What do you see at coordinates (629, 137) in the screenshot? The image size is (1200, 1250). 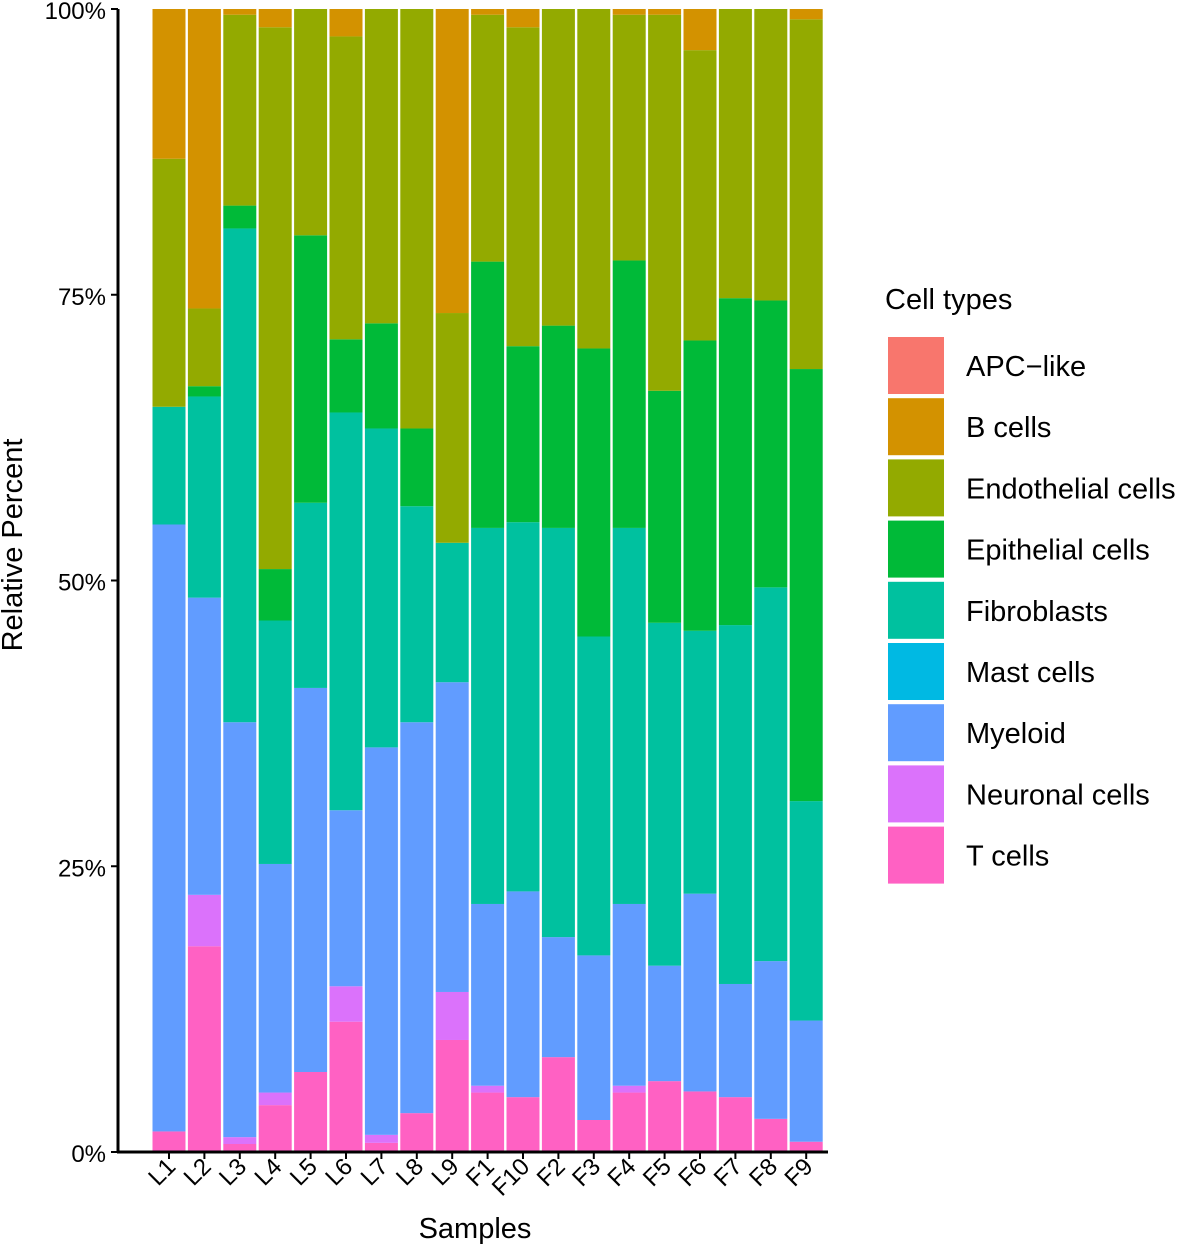 I see `bar-segment-F4-endothelial-cells` at bounding box center [629, 137].